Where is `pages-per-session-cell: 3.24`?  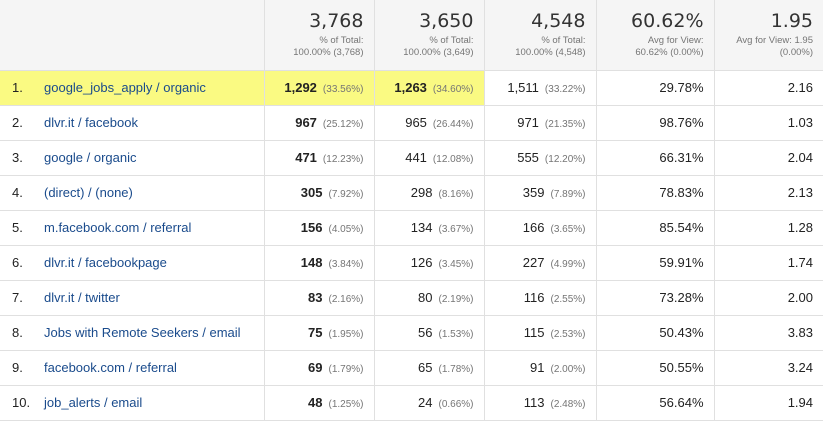
pages-per-session-cell: 3.24 is located at coordinates (768, 368).